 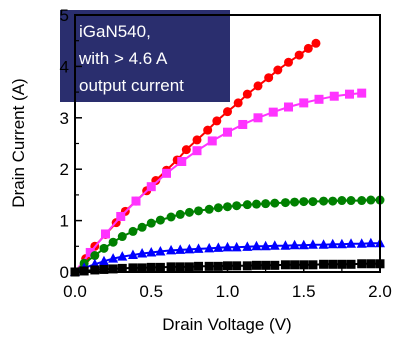 What do you see at coordinates (226, 324) in the screenshot?
I see `x-axis-title: Drain Voltage (V)` at bounding box center [226, 324].